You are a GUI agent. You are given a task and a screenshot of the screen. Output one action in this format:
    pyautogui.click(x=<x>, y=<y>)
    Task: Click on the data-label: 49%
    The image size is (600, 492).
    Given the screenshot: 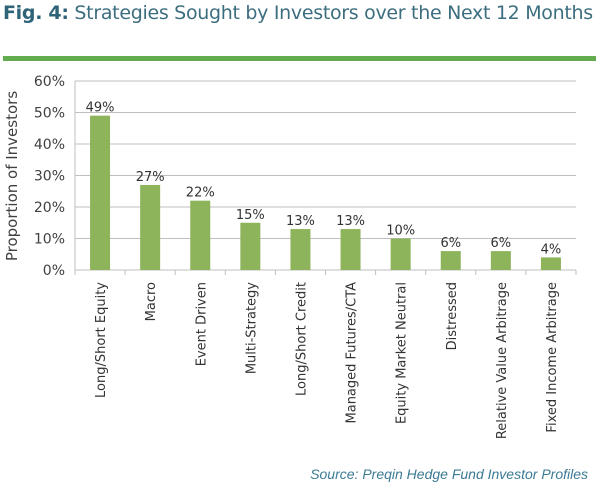 What is the action you would take?
    pyautogui.click(x=100, y=108)
    